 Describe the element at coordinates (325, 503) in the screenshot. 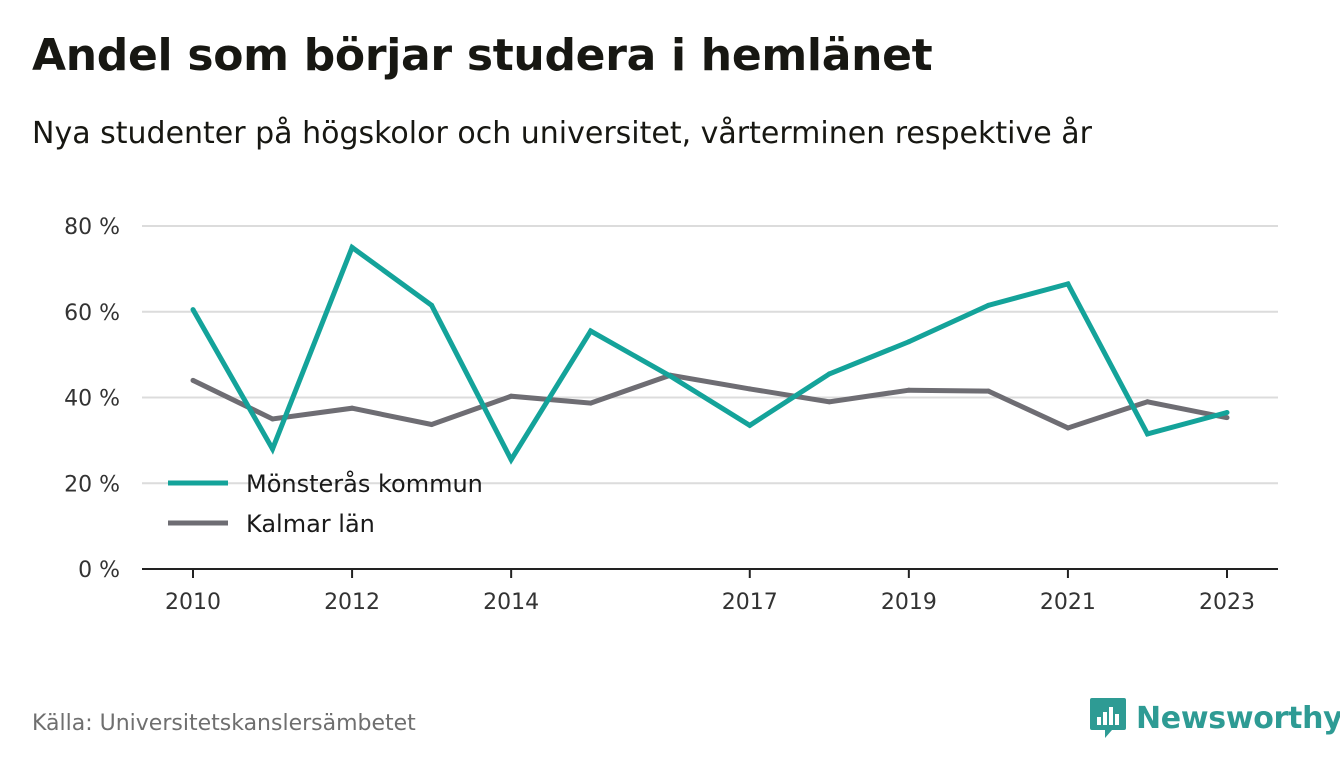

I see `legend: Mönsterås kommun Kalmar län` at that location.